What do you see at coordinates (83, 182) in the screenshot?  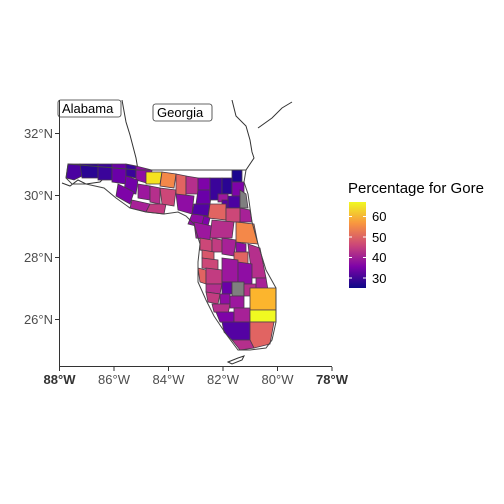 I see `alabama-coast` at bounding box center [83, 182].